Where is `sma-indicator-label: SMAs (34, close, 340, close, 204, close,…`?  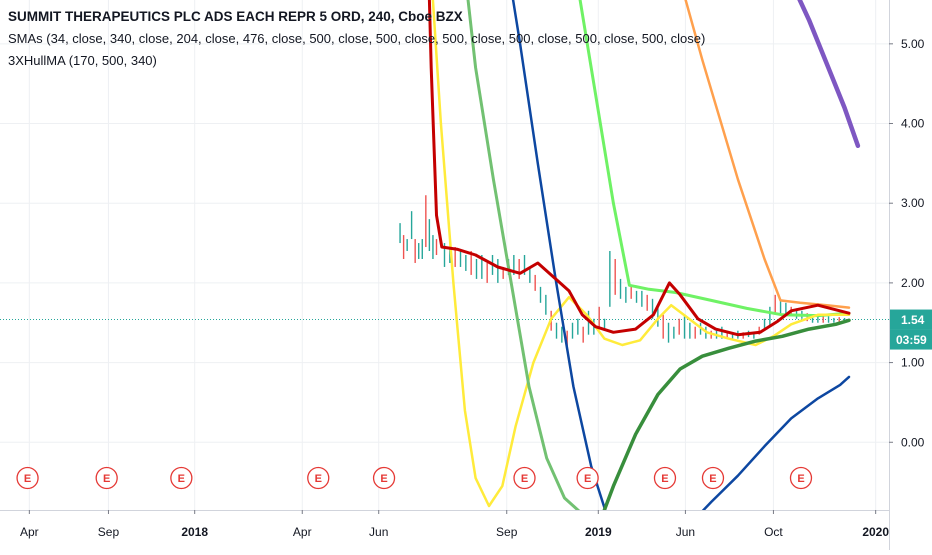 sma-indicator-label: SMAs (34, close, 340, close, 204, close,… is located at coordinates (357, 38).